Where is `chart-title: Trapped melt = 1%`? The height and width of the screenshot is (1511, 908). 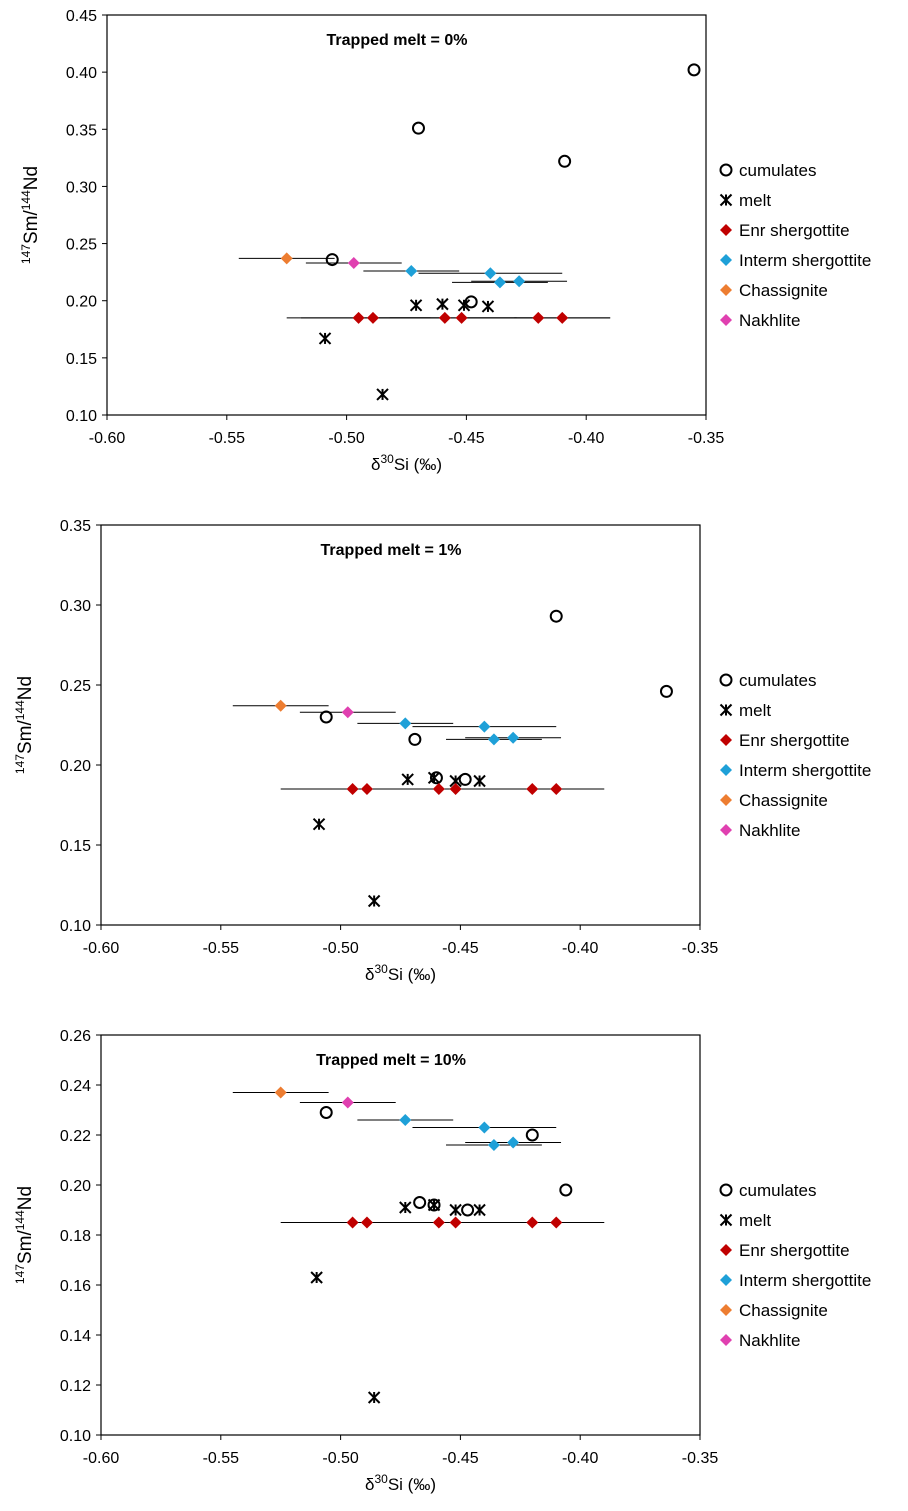 chart-title: Trapped melt = 1% is located at coordinates (391, 550).